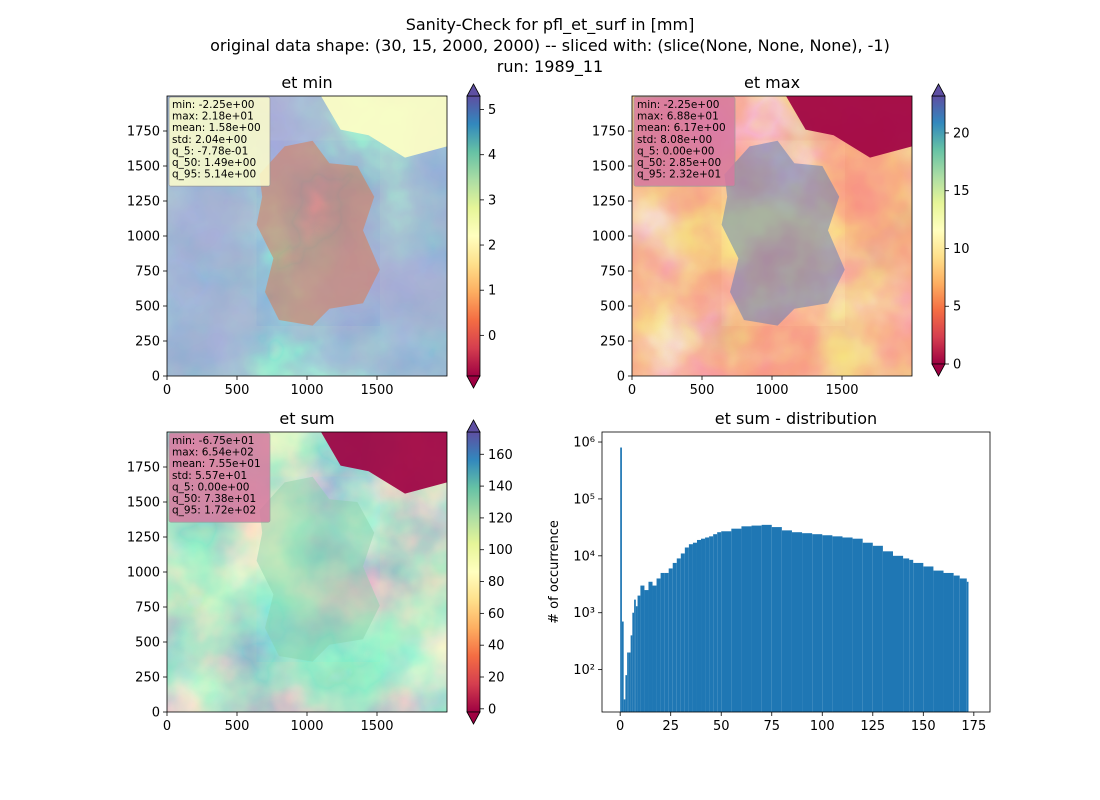 This screenshot has width=1100, height=800. Describe the element at coordinates (822, 726) in the screenshot. I see `histogram-x-tick-label: 100` at that location.